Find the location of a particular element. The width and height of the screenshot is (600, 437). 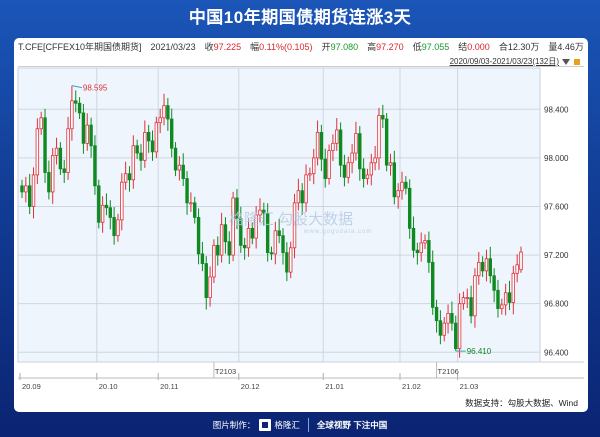

x-tick-label: 21.02 is located at coordinates (411, 386).